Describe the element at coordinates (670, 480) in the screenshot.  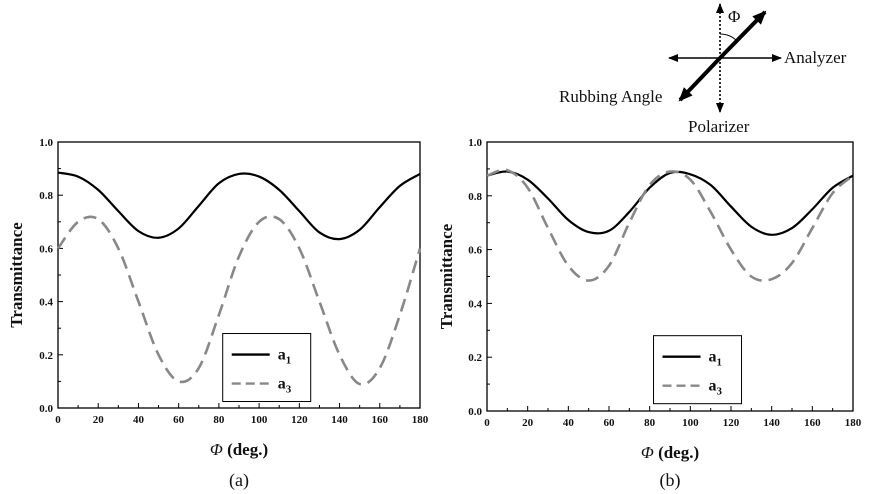
I see `panel-label: (b)` at that location.